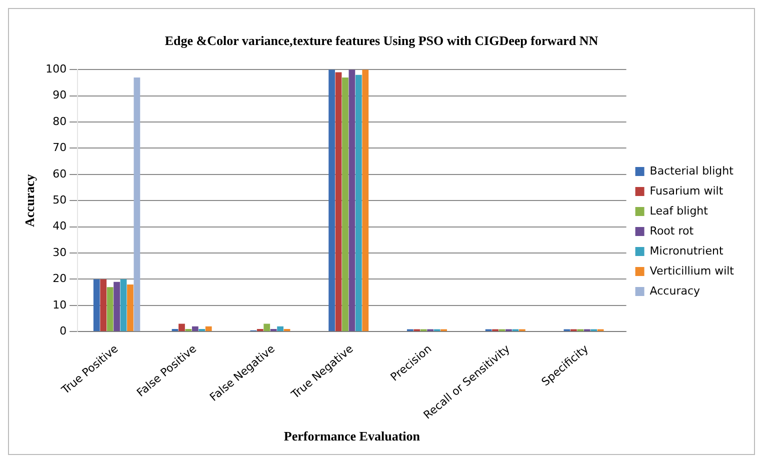 Image resolution: width=763 pixels, height=463 pixels. Describe the element at coordinates (672, 231) in the screenshot. I see `legend-label: Root rot` at that location.